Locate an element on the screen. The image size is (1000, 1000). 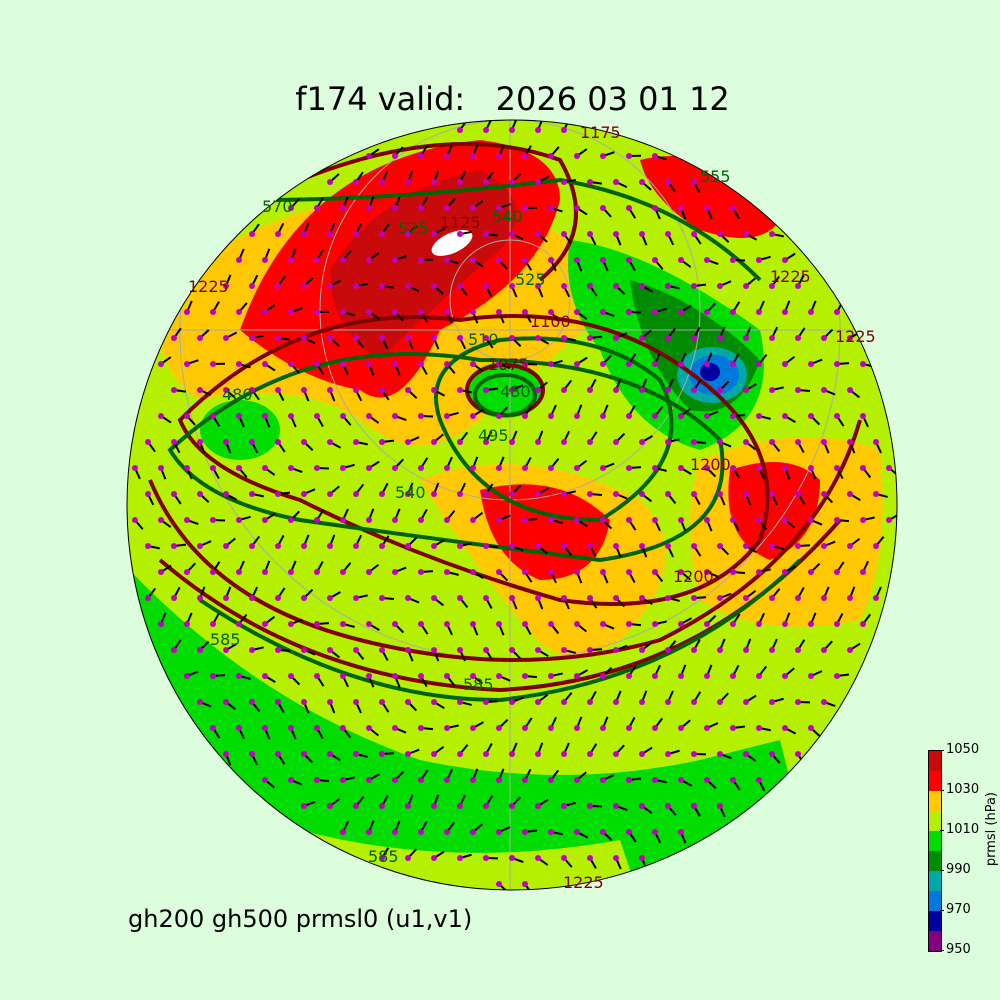
green-polar-low is located at coordinates (505, 390).